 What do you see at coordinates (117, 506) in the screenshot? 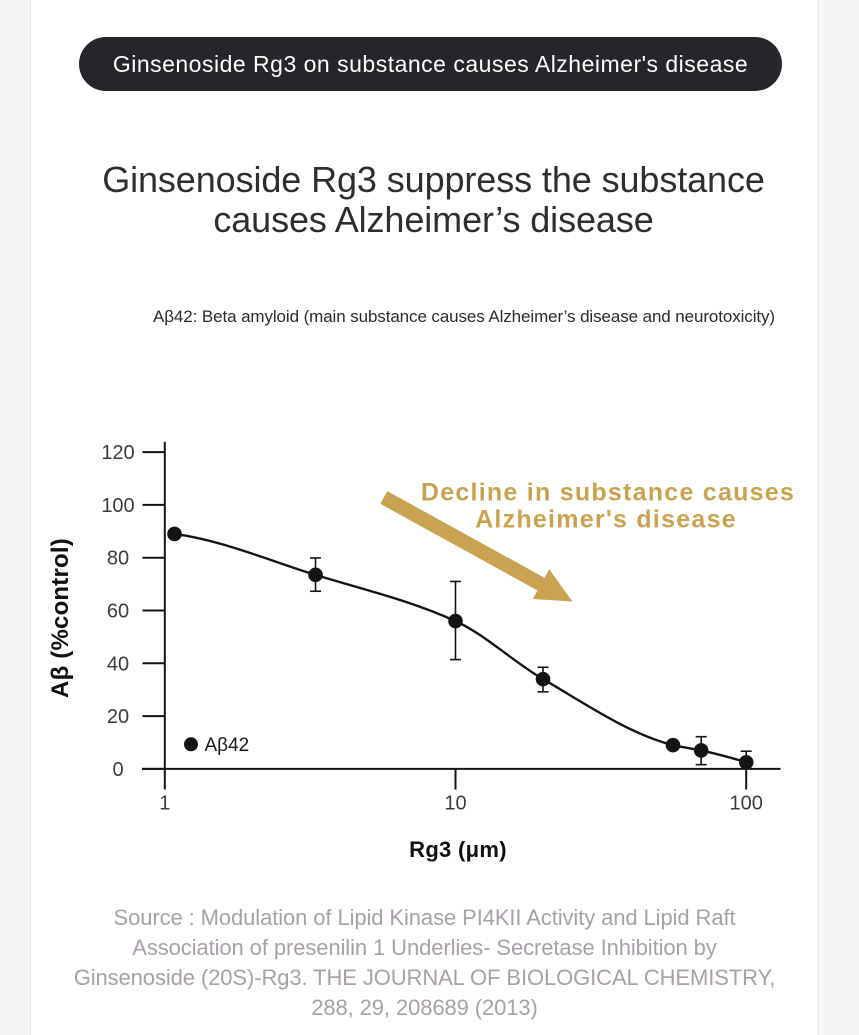
I see `y-tick-label: 100` at bounding box center [117, 506].